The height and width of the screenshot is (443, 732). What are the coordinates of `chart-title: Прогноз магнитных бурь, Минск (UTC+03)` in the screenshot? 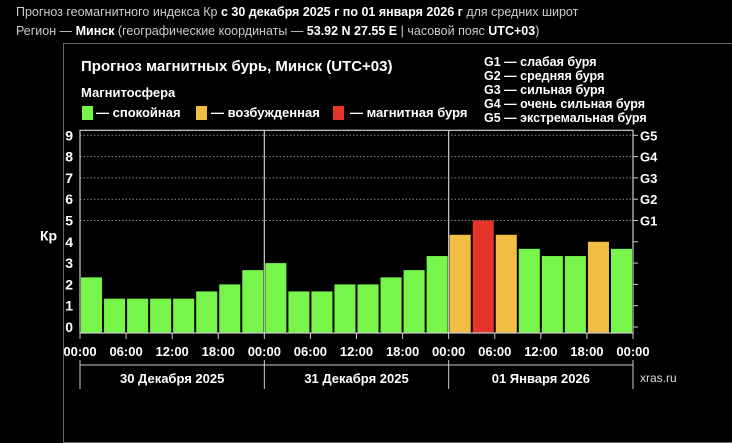 It's located at (237, 66).